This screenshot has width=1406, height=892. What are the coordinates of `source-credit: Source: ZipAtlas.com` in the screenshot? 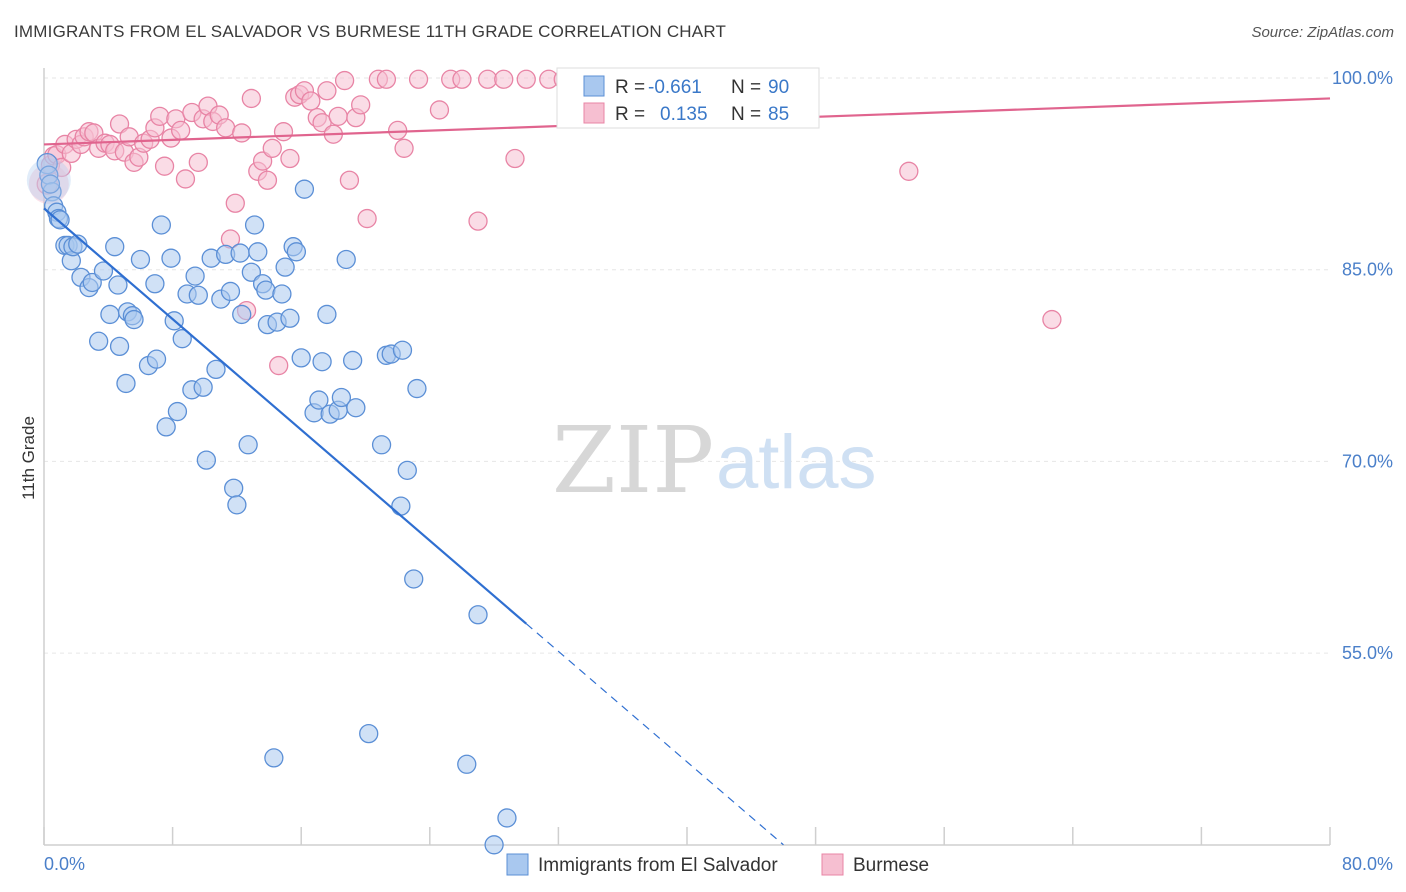 It's located at (1322, 32).